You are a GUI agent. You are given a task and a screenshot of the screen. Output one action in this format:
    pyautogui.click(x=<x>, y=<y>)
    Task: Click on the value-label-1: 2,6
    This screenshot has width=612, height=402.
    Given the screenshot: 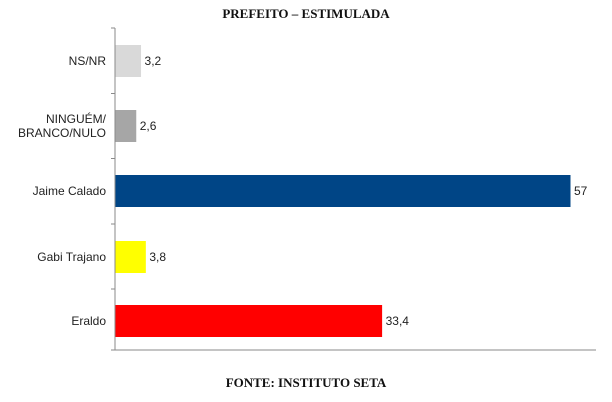 What is the action you would take?
    pyautogui.click(x=148, y=126)
    